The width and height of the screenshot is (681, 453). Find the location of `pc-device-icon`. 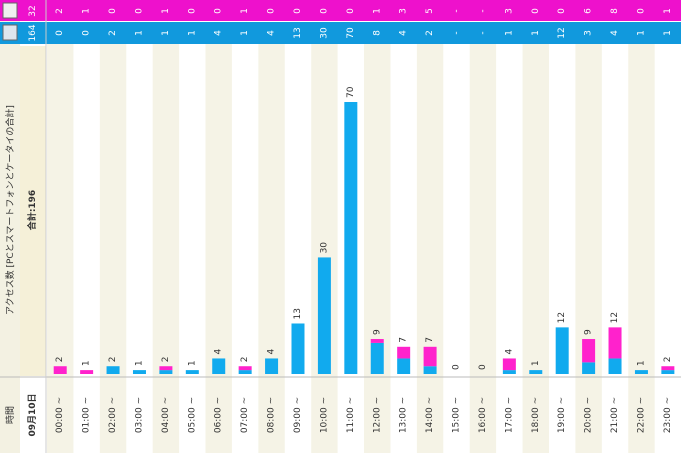

pc-device-icon is located at coordinates (10, 32).